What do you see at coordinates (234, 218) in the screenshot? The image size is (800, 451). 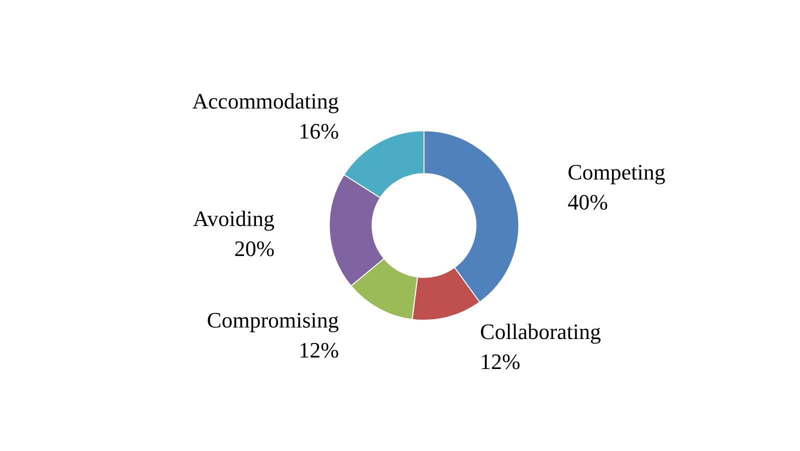 I see `slice-label: Avoiding` at bounding box center [234, 218].